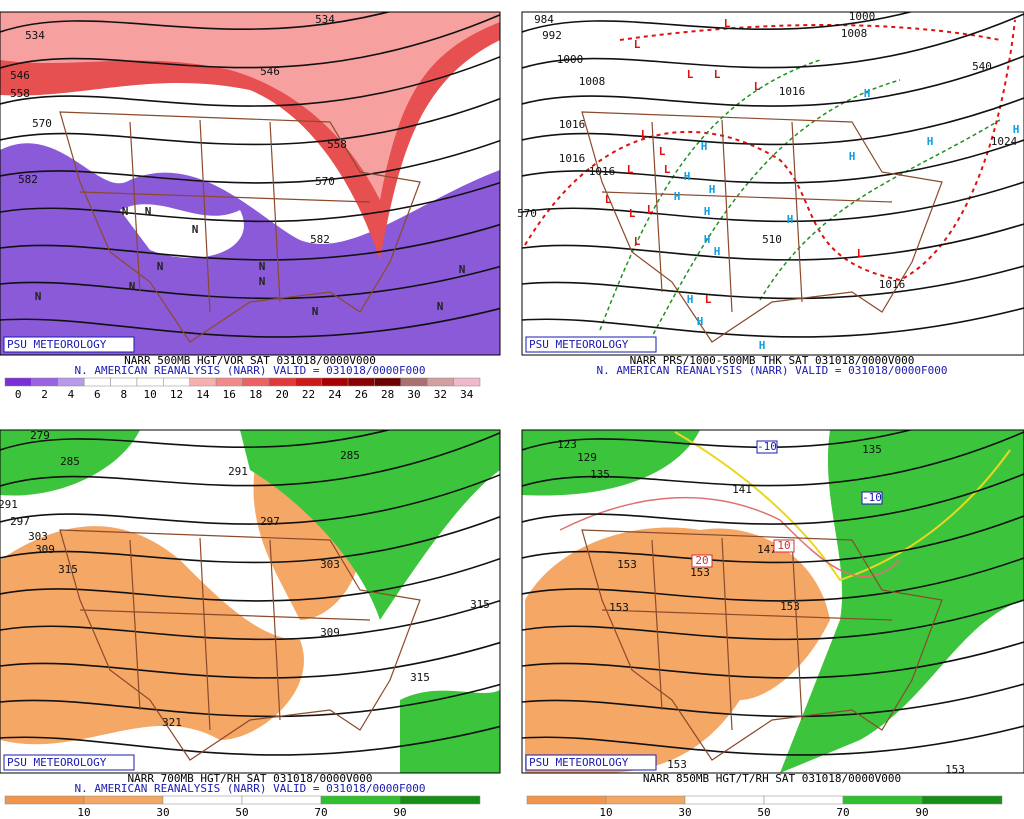 Image resolution: width=1024 pixels, height=819 pixels. I want to click on contour-label: 984, so click(544, 19).